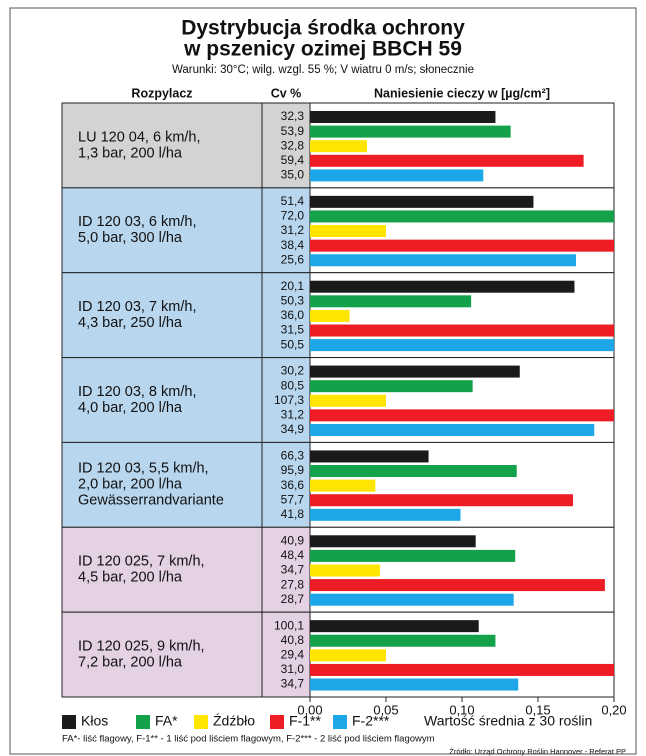  I want to click on nozzle-label: ID 120 03, 7 km/h,, so click(137, 307).